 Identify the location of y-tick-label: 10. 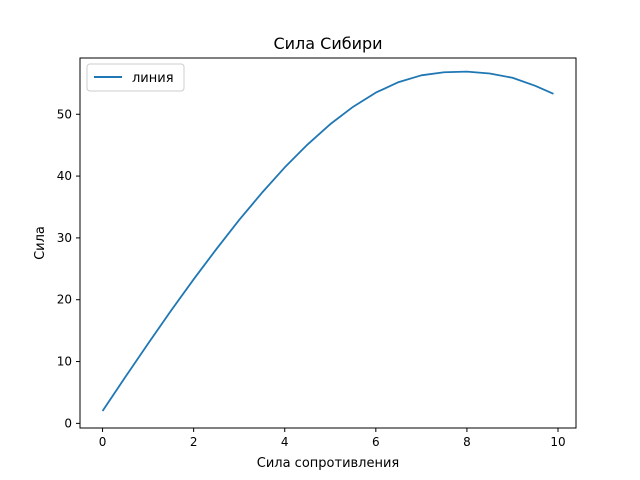
(64, 362).